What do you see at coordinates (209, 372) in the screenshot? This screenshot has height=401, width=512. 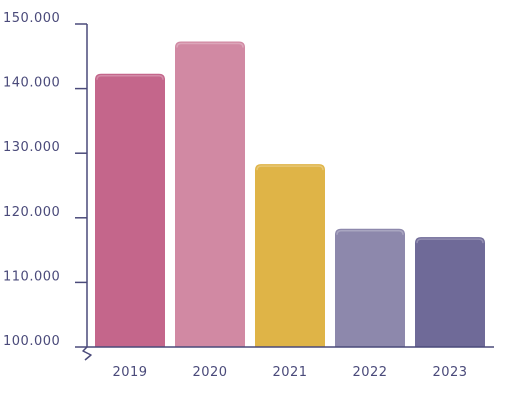 I see `x-tick-label-2020: 2020` at bounding box center [209, 372].